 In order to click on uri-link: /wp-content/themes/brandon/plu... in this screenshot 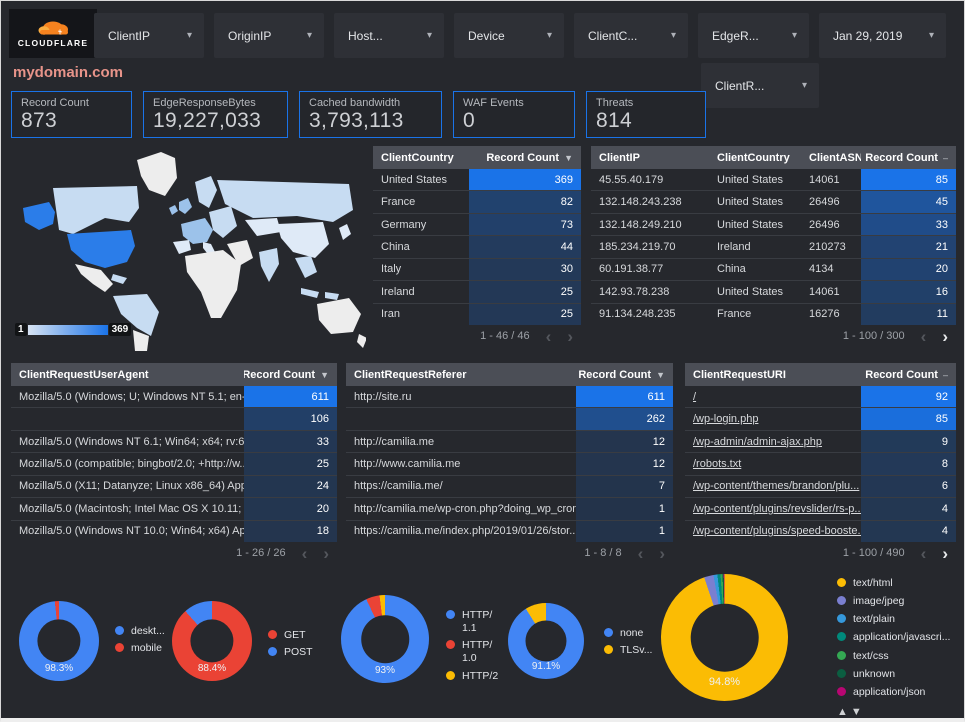, I will do `click(776, 486)`.